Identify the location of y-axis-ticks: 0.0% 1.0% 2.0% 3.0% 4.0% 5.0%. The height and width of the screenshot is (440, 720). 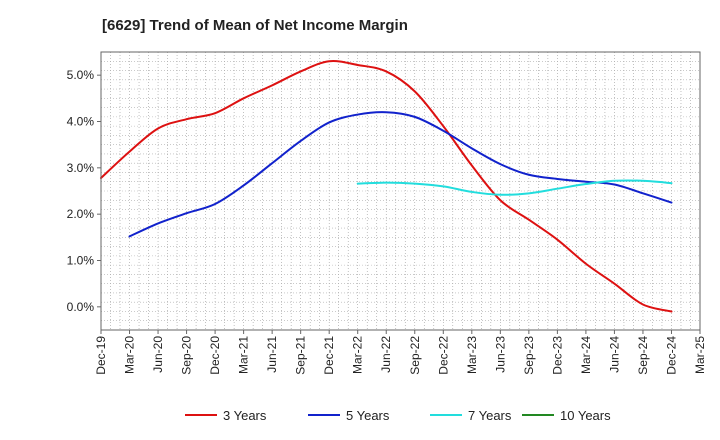
(84, 191).